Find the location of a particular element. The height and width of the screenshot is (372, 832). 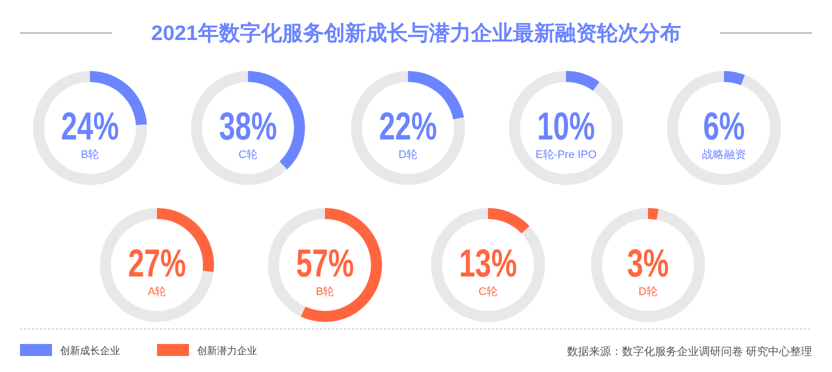

slice-label: A轮 is located at coordinates (157, 292).